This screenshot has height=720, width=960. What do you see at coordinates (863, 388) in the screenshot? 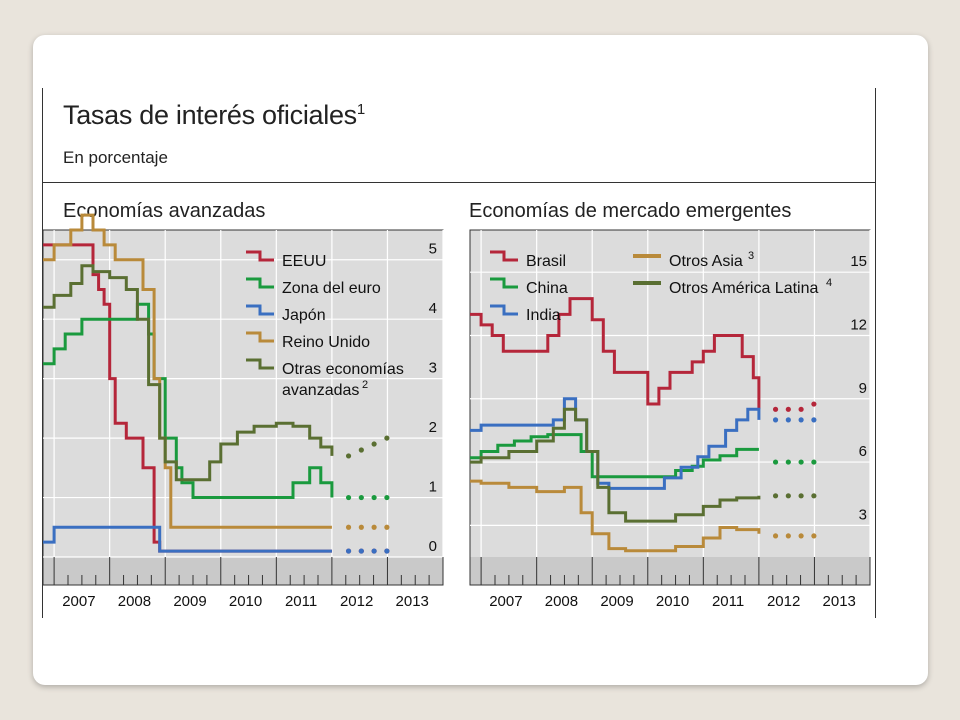
I see `y-tick-label: 9` at bounding box center [863, 388].